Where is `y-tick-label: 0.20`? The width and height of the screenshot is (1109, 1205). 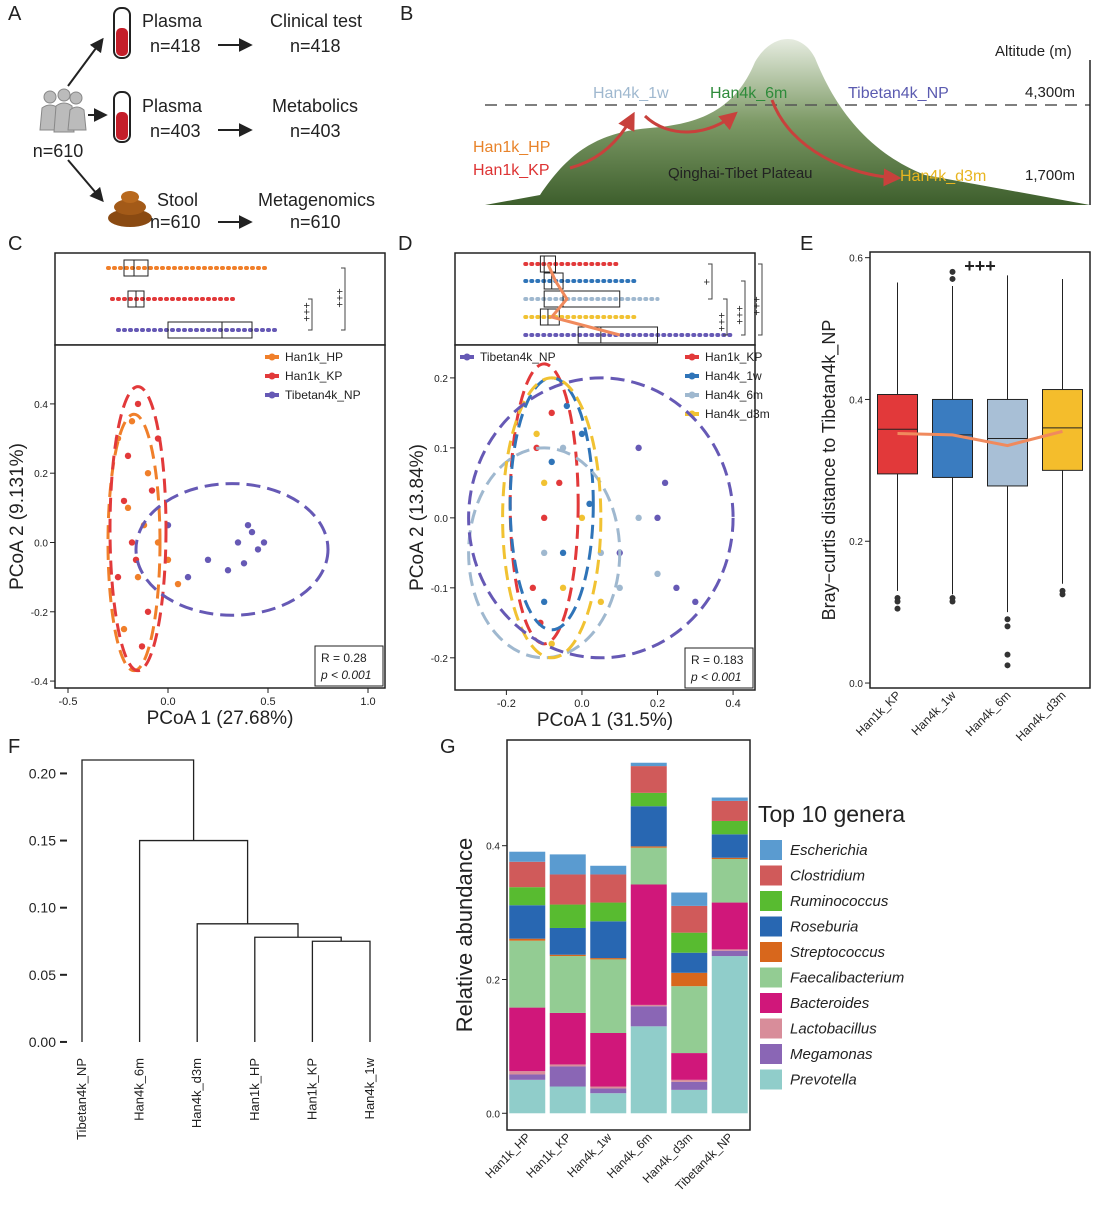
y-tick-label: 0.20 is located at coordinates (42, 773).